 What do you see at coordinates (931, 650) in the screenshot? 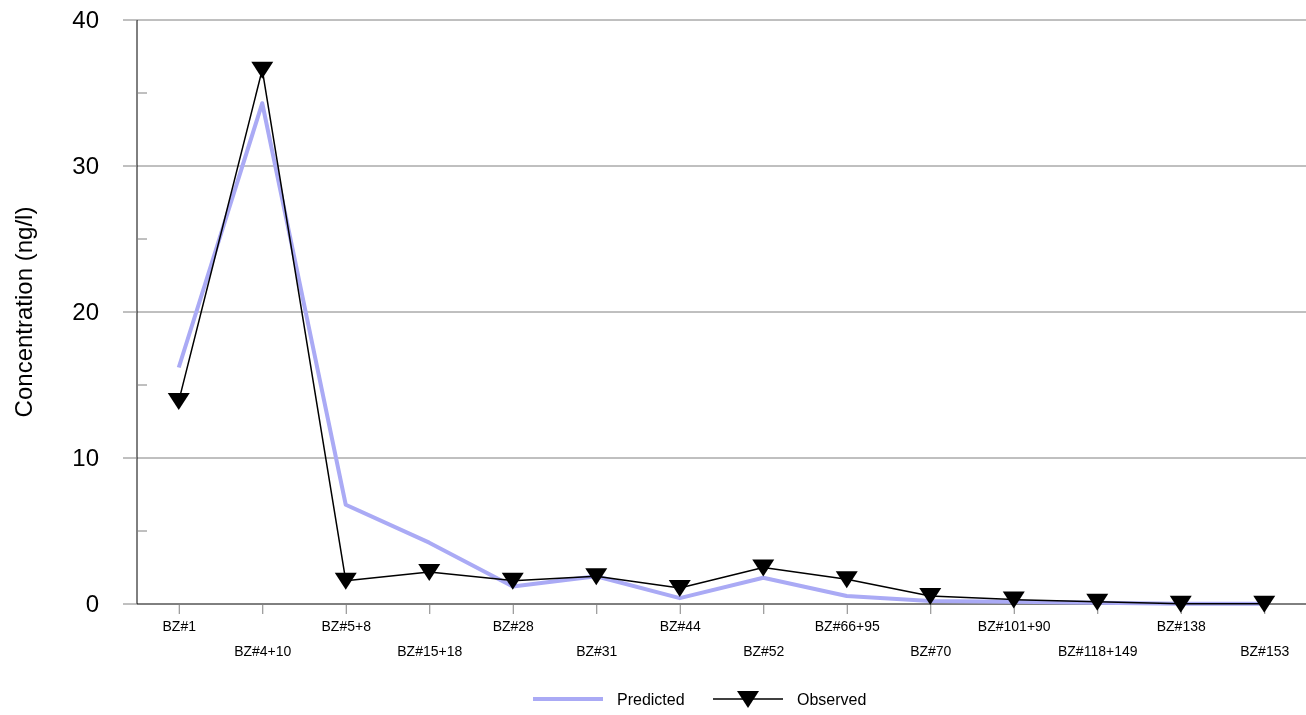
I see `x-tick-label: BZ#70` at bounding box center [931, 650].